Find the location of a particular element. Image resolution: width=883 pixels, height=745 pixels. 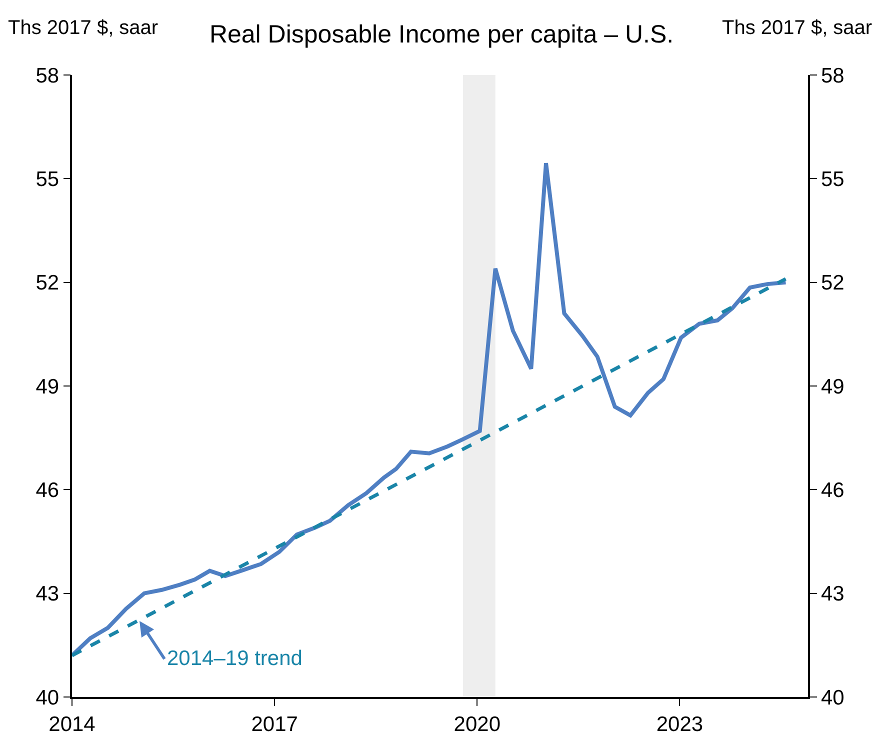

y-axis-title: Ths 2017 $, saar is located at coordinates (83, 28).